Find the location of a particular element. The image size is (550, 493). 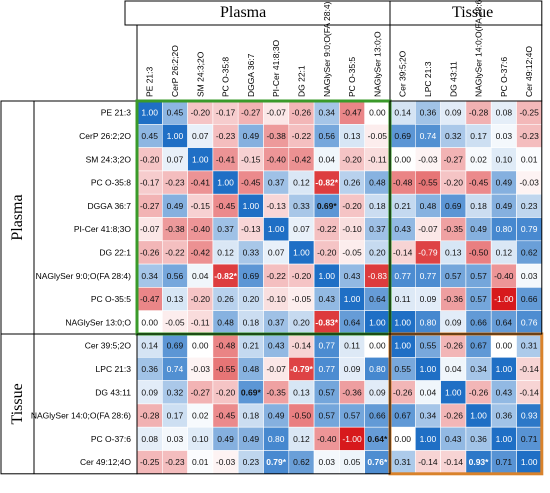

row-label: Cer 39:5;2O is located at coordinates (108, 346).